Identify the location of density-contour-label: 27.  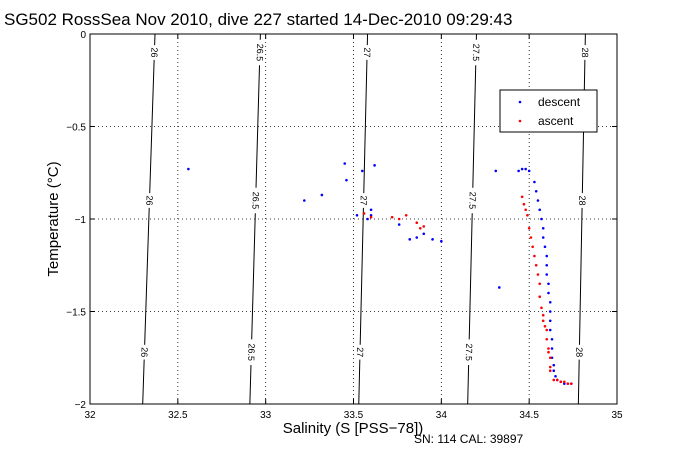
(360, 352).